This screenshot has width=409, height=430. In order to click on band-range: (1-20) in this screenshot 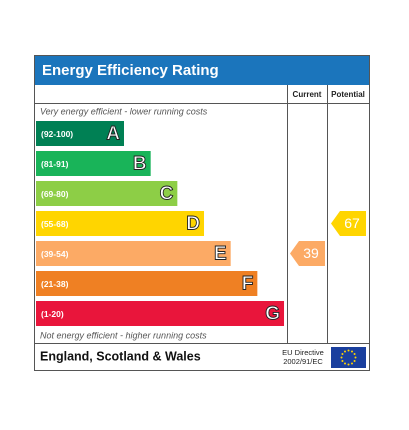, I will do `click(52, 314)`.